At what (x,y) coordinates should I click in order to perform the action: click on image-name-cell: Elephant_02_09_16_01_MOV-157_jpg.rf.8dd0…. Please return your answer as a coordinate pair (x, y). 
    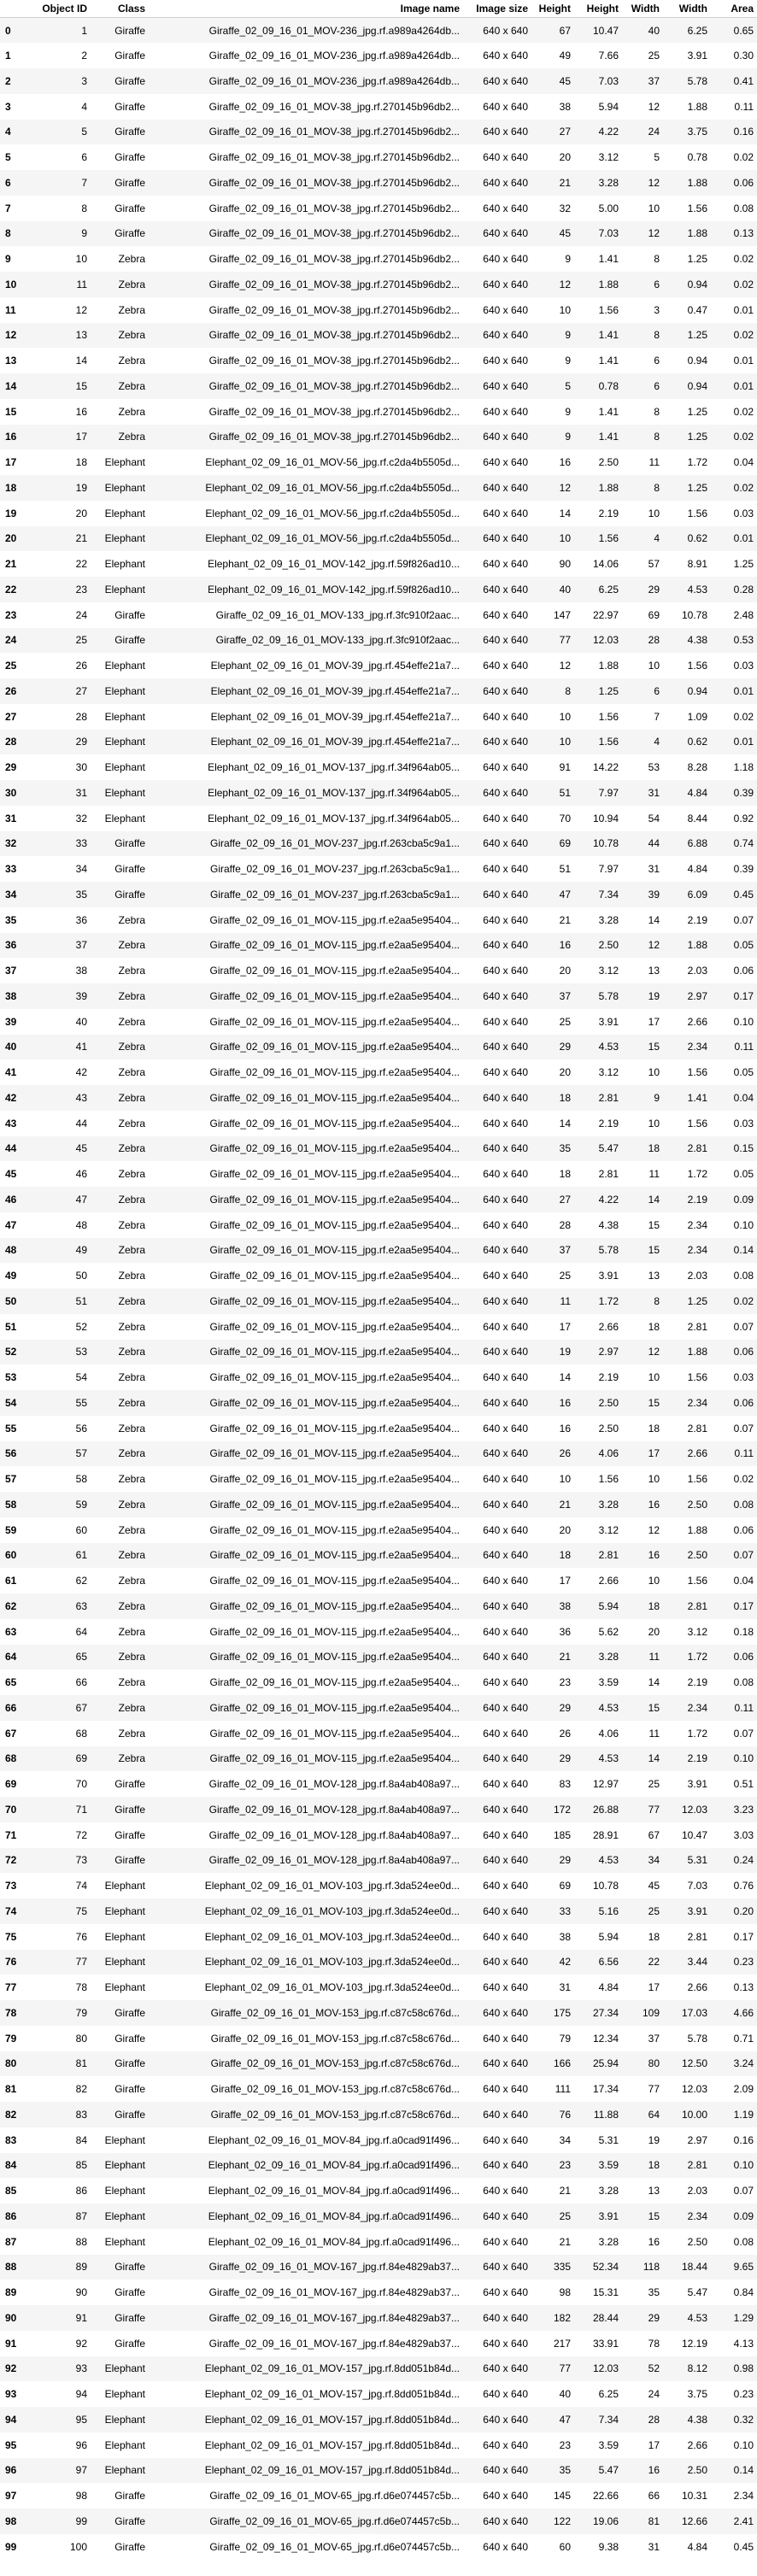
    Looking at the image, I should click on (332, 2394).